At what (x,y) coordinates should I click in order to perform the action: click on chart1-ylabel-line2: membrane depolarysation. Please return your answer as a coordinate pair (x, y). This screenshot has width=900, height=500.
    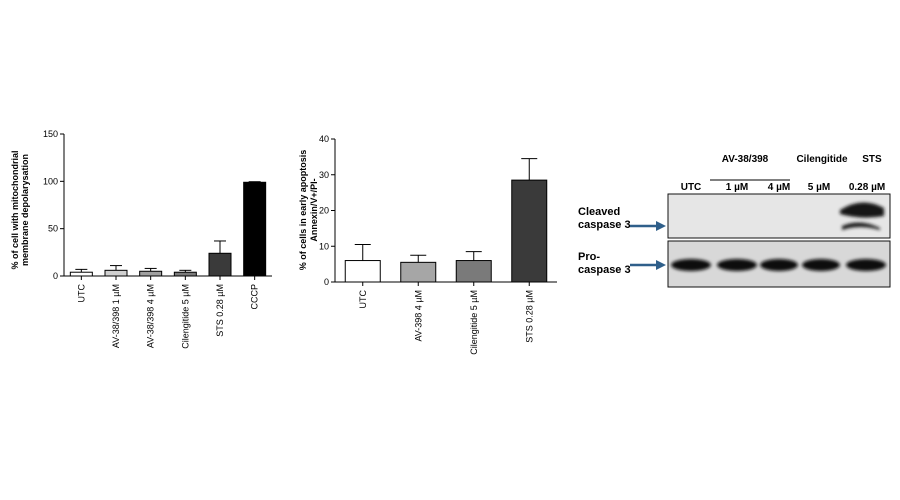
    Looking at the image, I should click on (25, 210).